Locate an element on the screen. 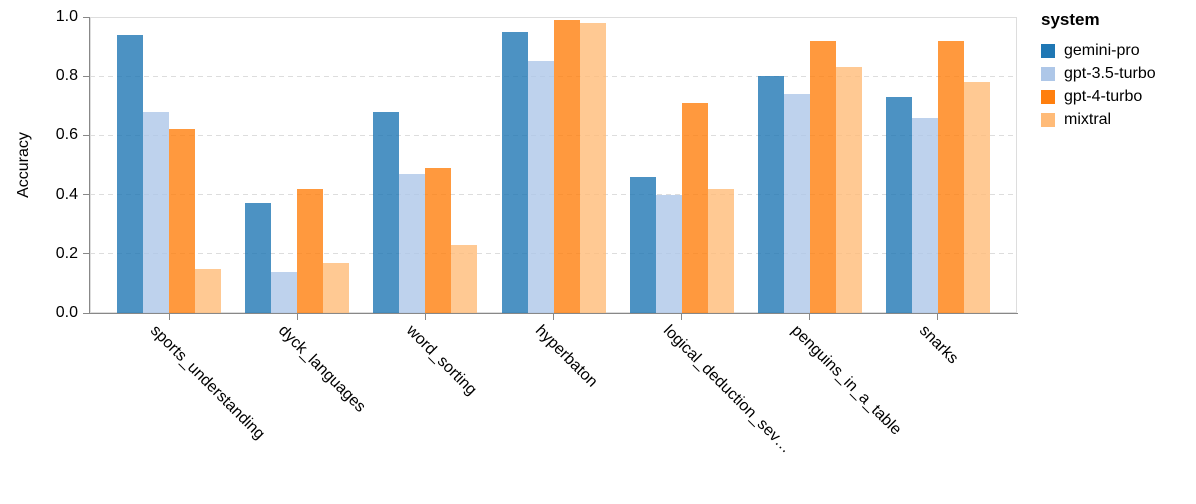 The image size is (1196, 504). x-category-label: sports_understanding is located at coordinates (207, 382).